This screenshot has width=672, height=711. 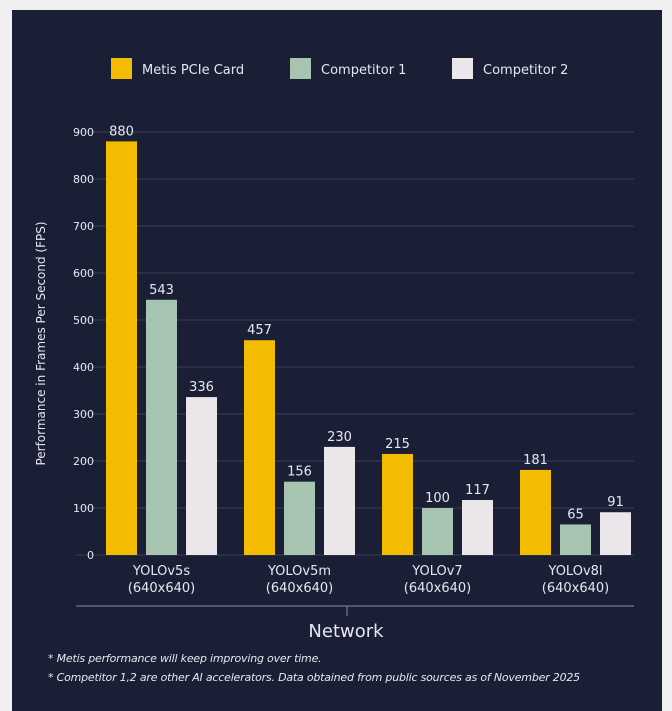 I want to click on x-tick-label: YOLOv5s, so click(x=161, y=571).